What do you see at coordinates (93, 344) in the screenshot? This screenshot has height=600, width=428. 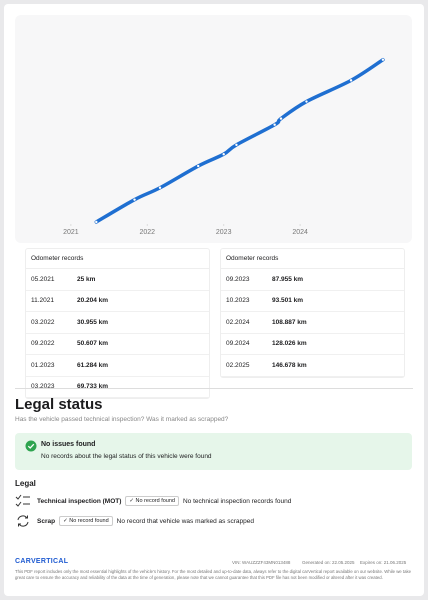 I see `record-km: 50.607 km` at bounding box center [93, 344].